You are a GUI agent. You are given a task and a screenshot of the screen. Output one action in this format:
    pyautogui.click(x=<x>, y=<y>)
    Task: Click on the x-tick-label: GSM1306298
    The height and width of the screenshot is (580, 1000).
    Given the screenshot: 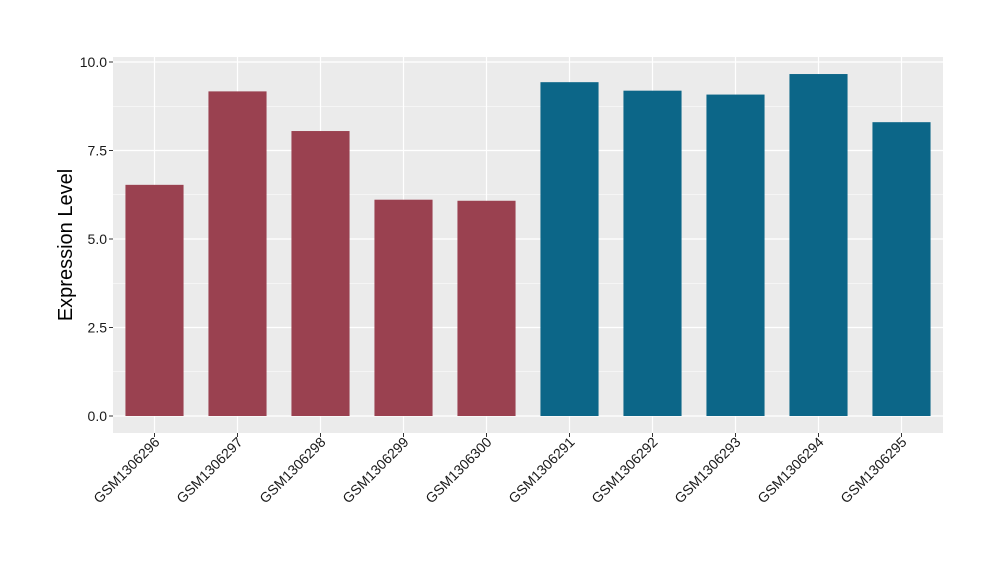 What is the action you would take?
    pyautogui.click(x=292, y=470)
    